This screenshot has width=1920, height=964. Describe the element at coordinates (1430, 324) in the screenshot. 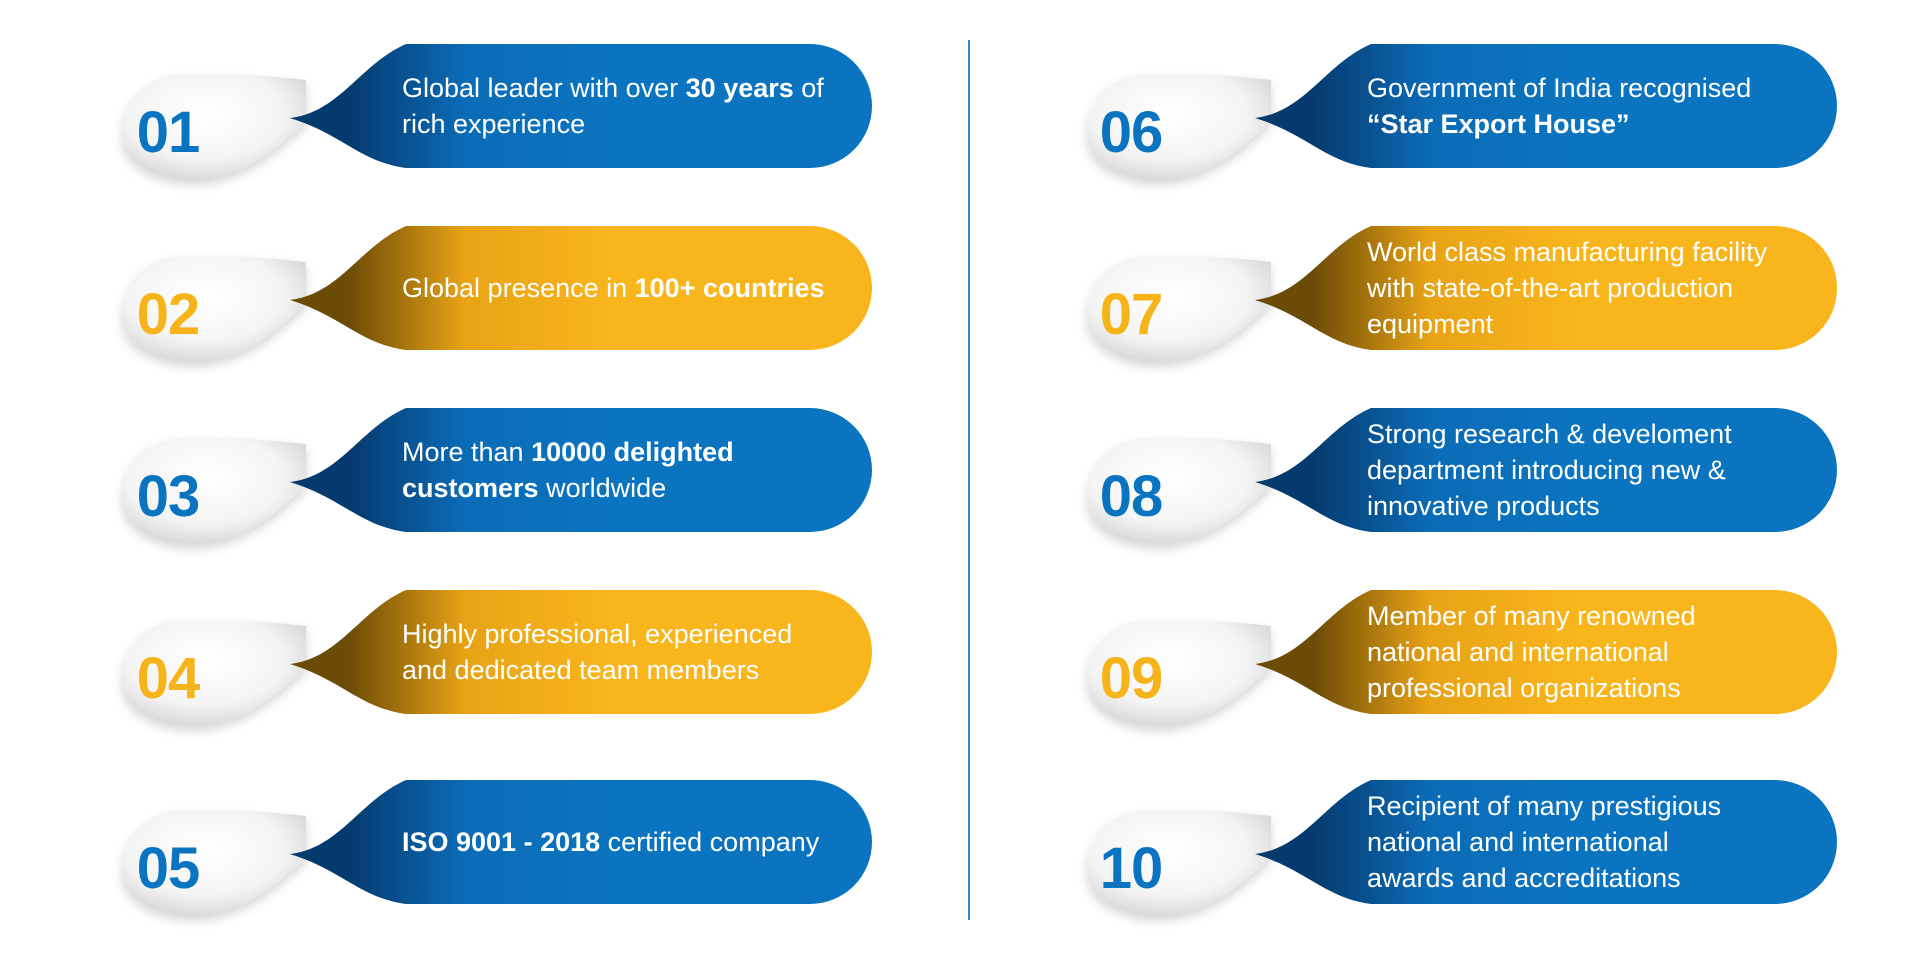

I see `body-text: equipment` at that location.